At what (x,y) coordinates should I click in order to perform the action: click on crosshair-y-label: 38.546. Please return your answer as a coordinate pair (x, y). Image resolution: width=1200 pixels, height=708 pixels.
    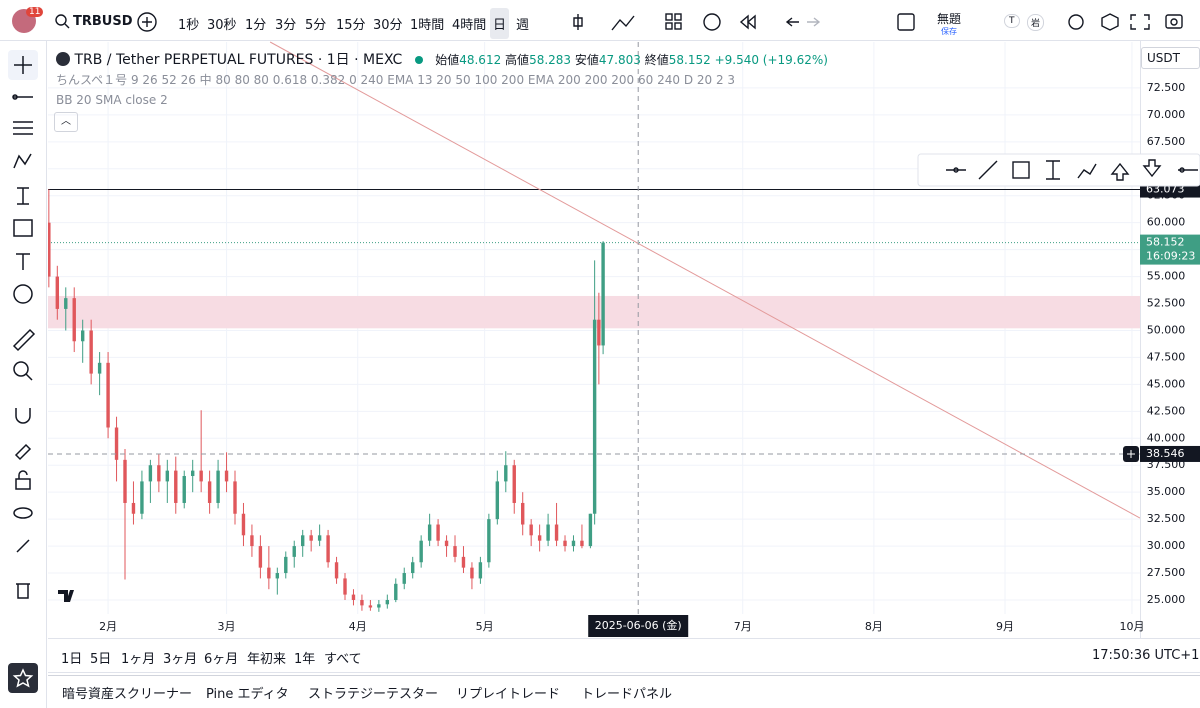
    Looking at the image, I should click on (1165, 453).